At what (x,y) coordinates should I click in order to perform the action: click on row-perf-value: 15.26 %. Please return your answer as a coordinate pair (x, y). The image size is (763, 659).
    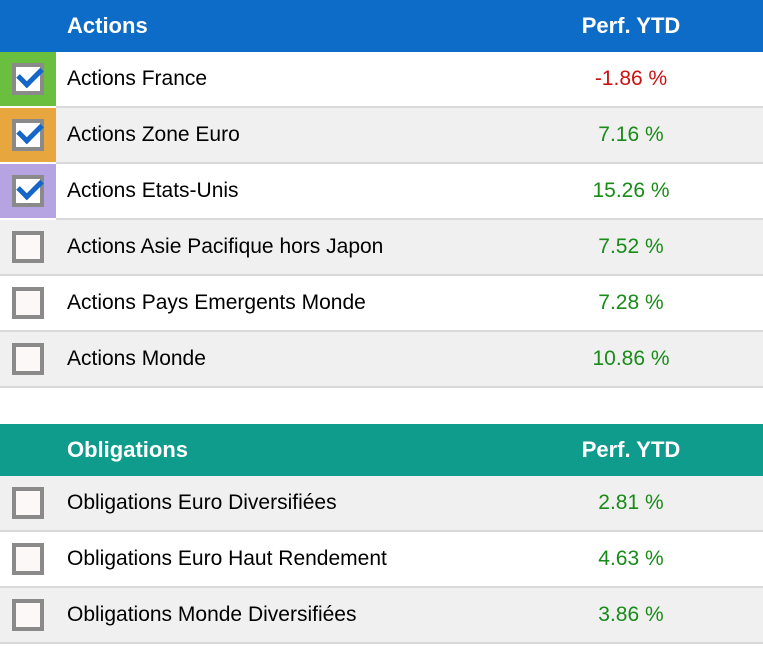
    Looking at the image, I should click on (631, 192).